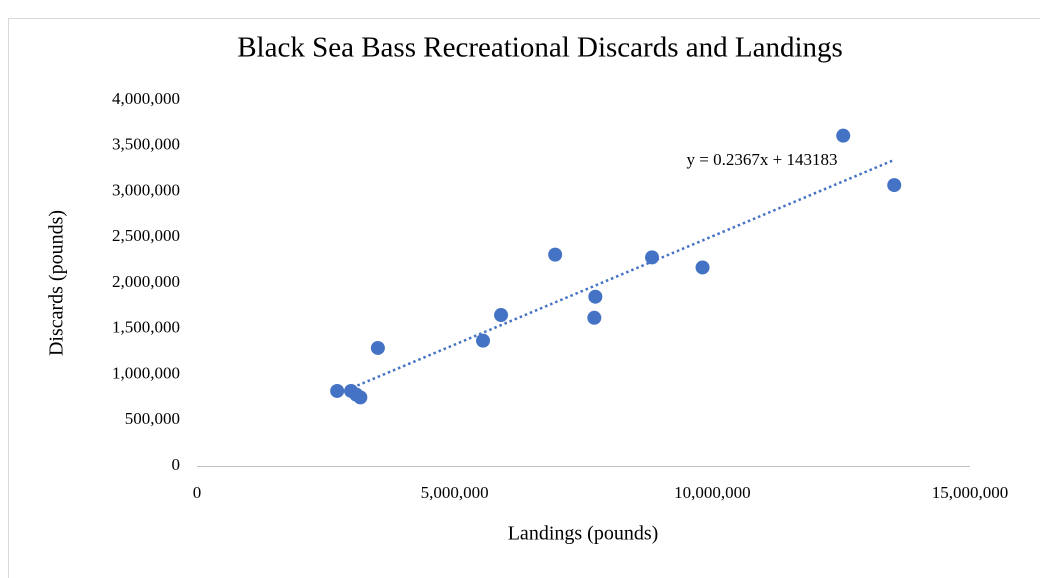 Image resolution: width=1040 pixels, height=578 pixels. I want to click on x-tick-label: 0, so click(197, 492).